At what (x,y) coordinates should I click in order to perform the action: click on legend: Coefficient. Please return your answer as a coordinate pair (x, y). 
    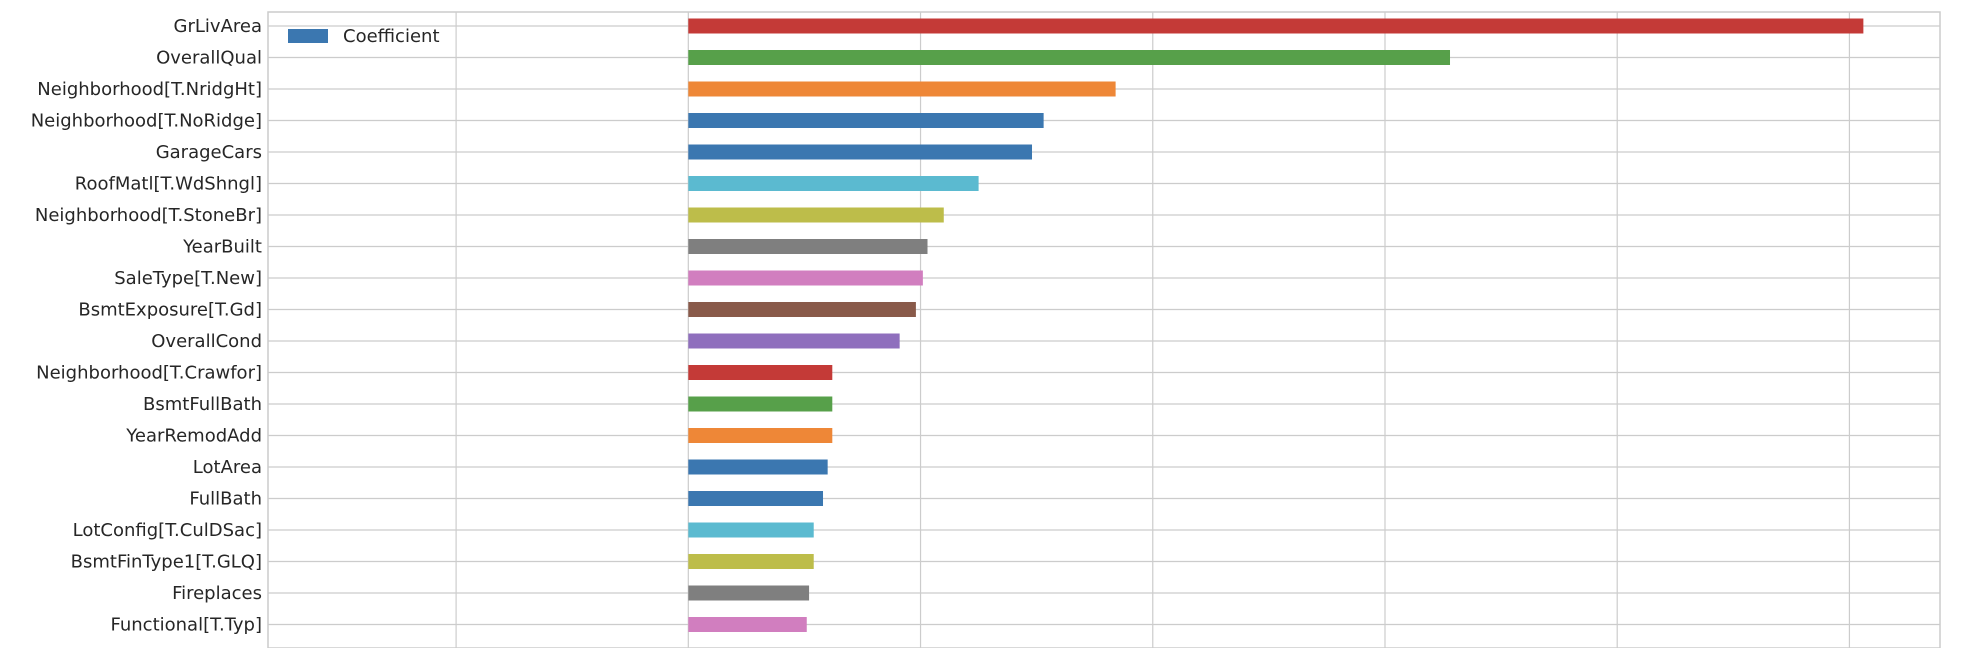
    Looking at the image, I should click on (364, 36).